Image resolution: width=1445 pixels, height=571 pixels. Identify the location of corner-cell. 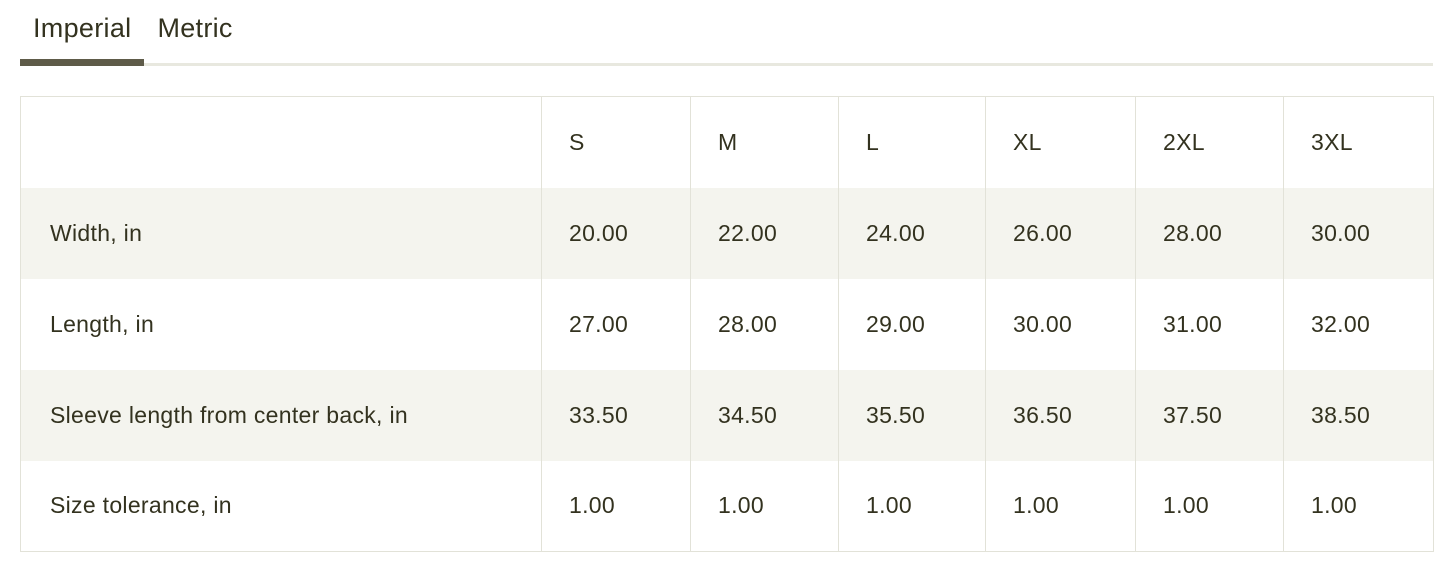
(281, 142).